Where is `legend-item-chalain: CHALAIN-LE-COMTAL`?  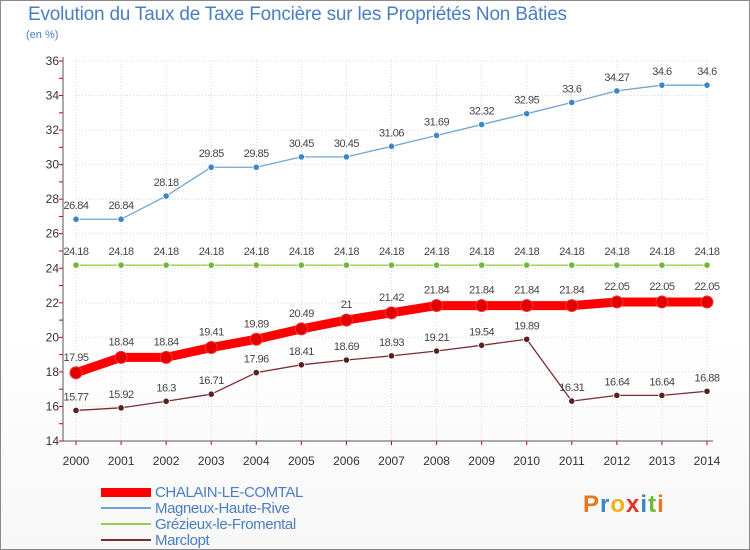
legend-item-chalain: CHALAIN-LE-COMTAL is located at coordinates (202, 492).